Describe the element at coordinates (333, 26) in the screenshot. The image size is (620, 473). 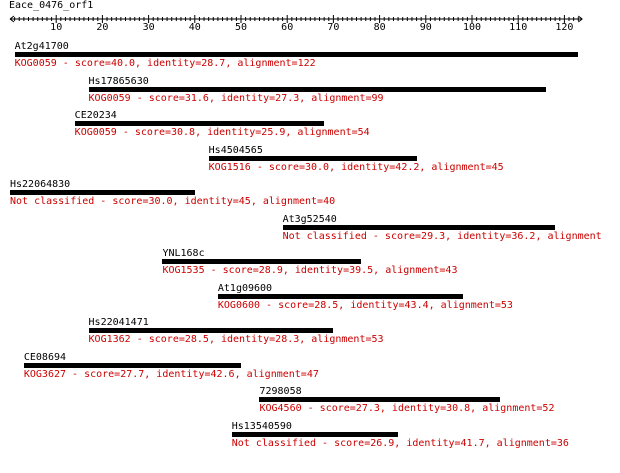
I see `ruler-tick-label: 70` at that location.